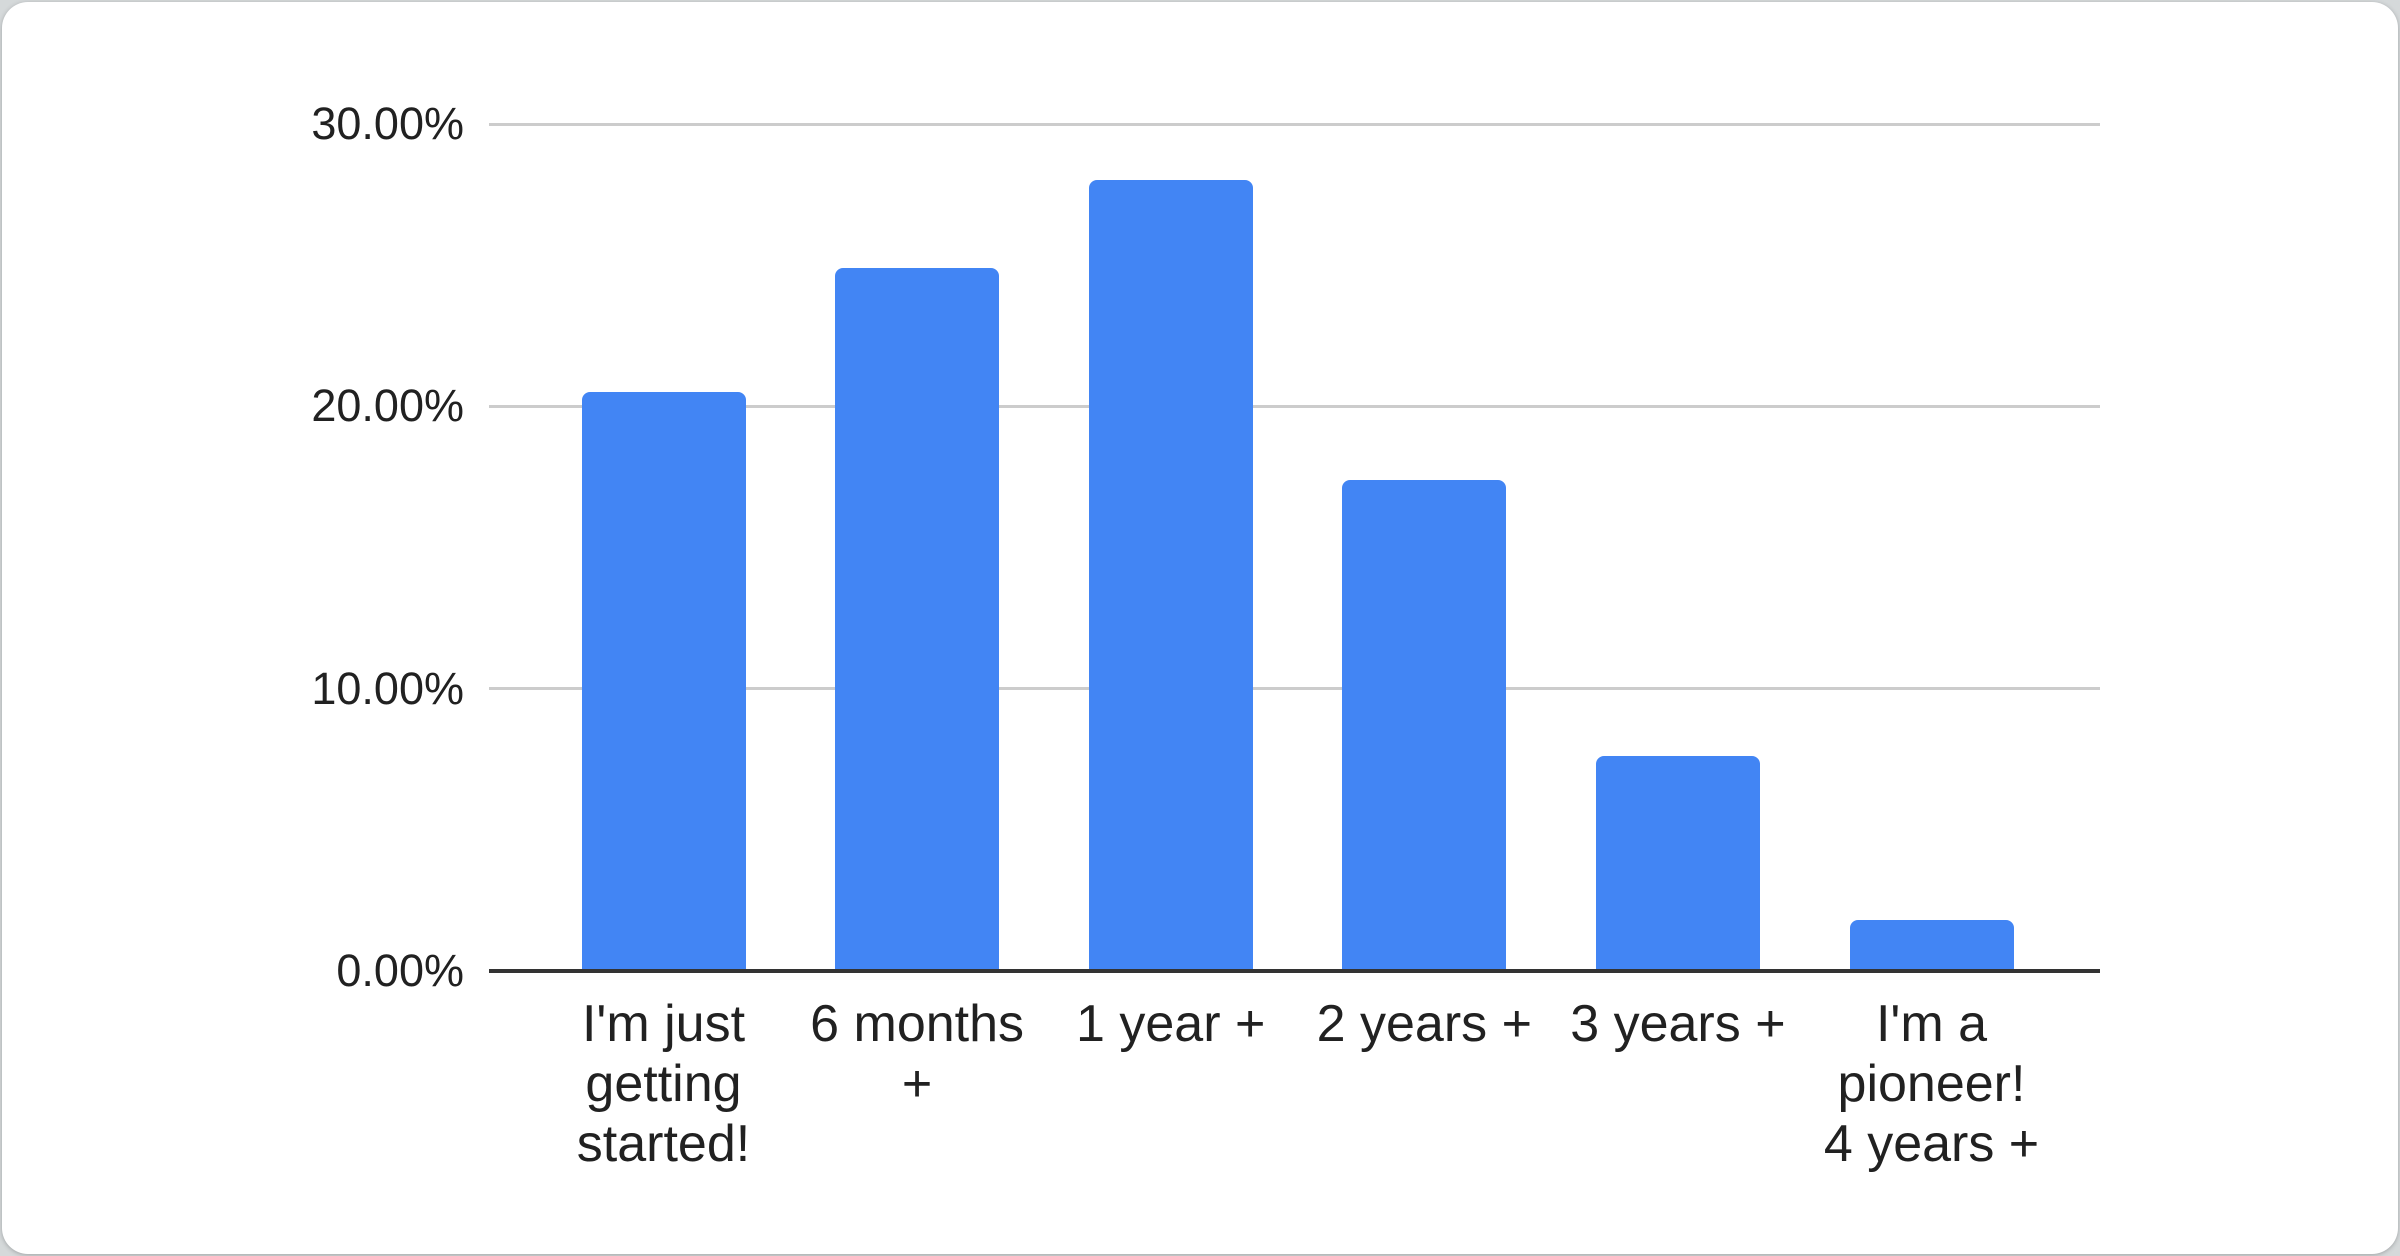 Image resolution: width=2400 pixels, height=1256 pixels. Describe the element at coordinates (1171, 1024) in the screenshot. I see `x-axis-category-label: 1 year +` at that location.